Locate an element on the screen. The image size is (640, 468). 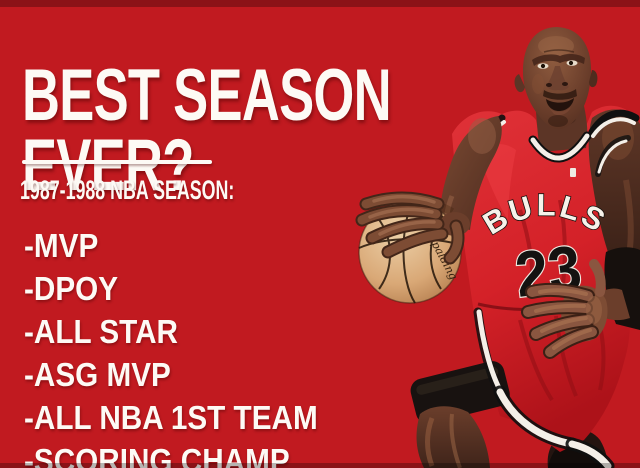
dribbling-arm is located at coordinates (471, 173).